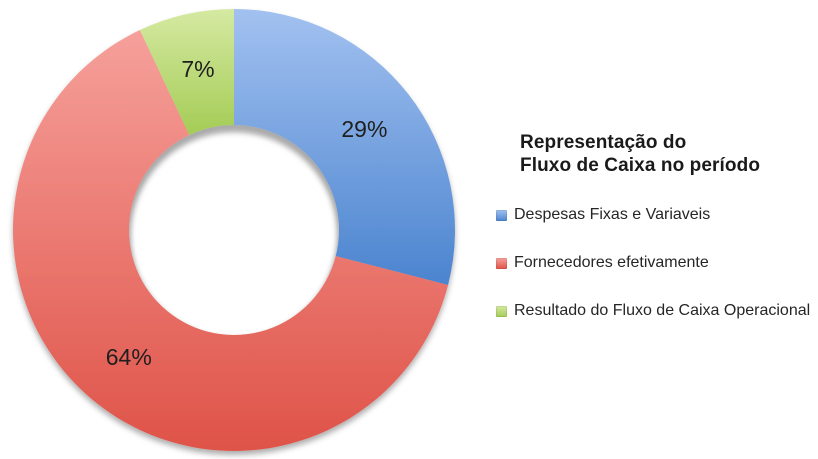  I want to click on legend-item-fornecedores: Fornecedores efetivamente, so click(656, 262).